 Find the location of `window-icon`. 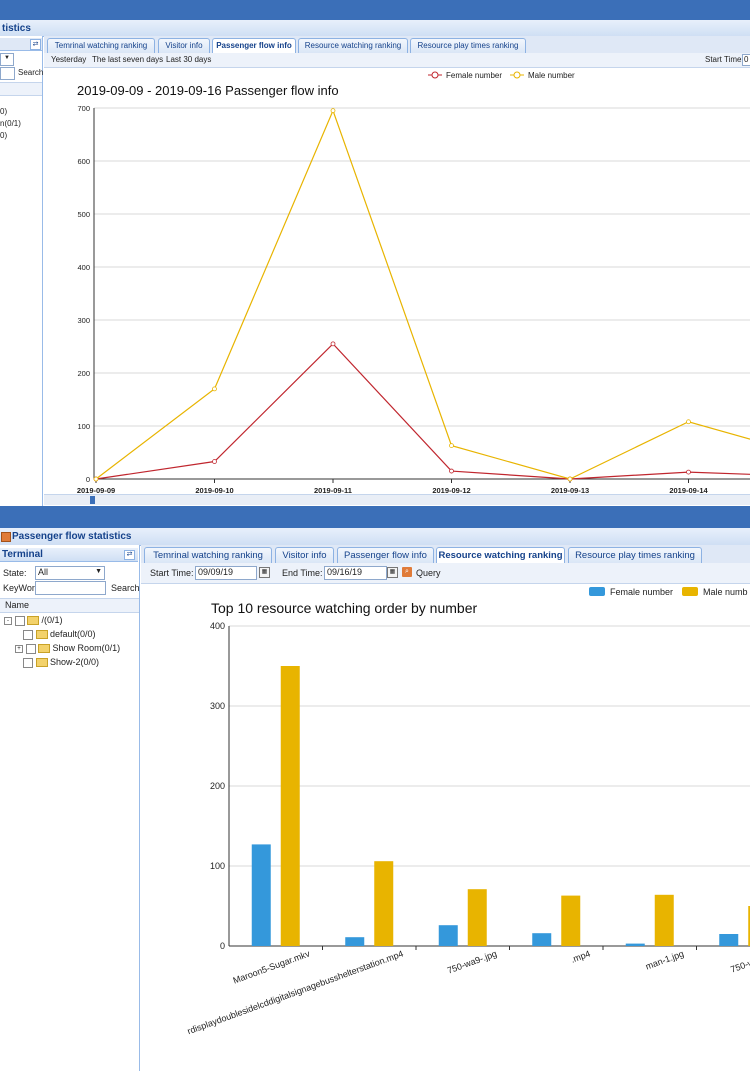

window-icon is located at coordinates (6, 537).